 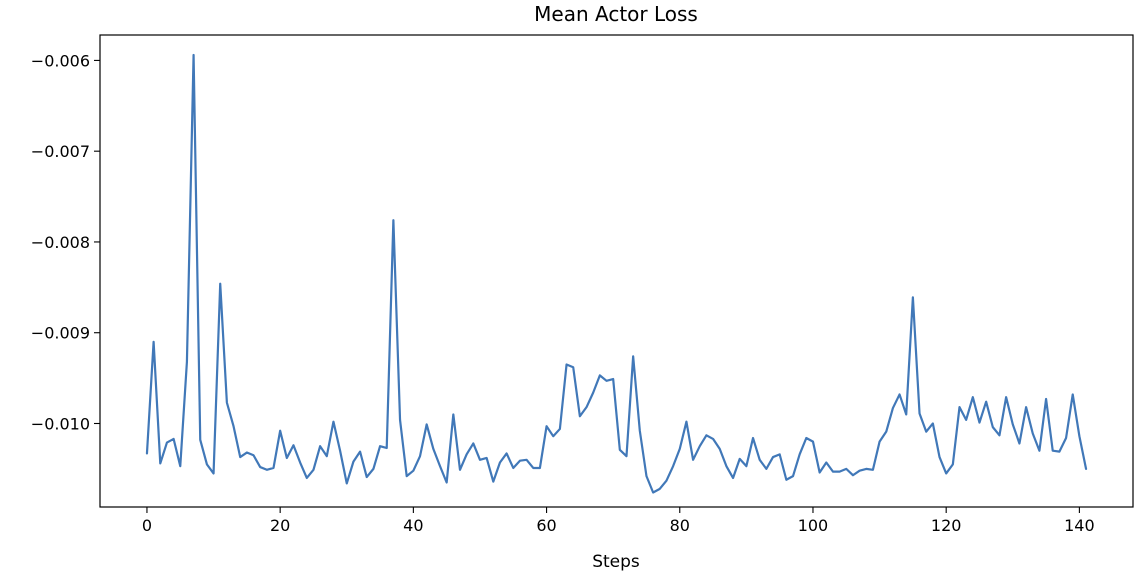 What do you see at coordinates (60, 333) in the screenshot?
I see `y-tick-label: −0.009` at bounding box center [60, 333].